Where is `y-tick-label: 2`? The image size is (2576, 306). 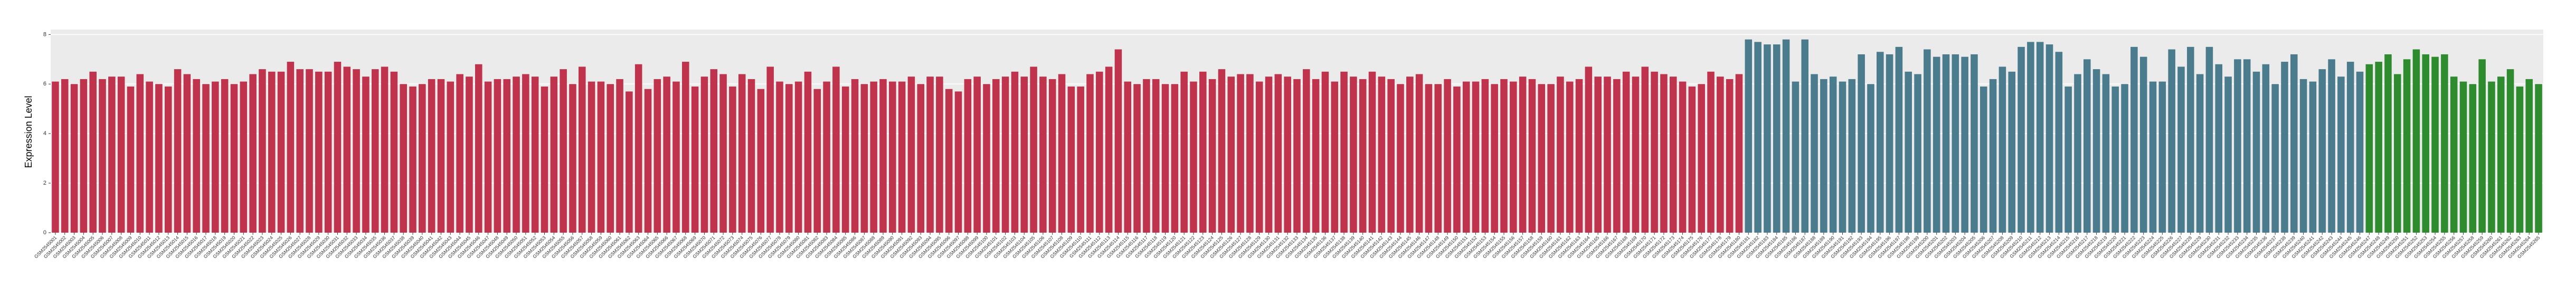 y-tick-label: 2 is located at coordinates (44, 183).